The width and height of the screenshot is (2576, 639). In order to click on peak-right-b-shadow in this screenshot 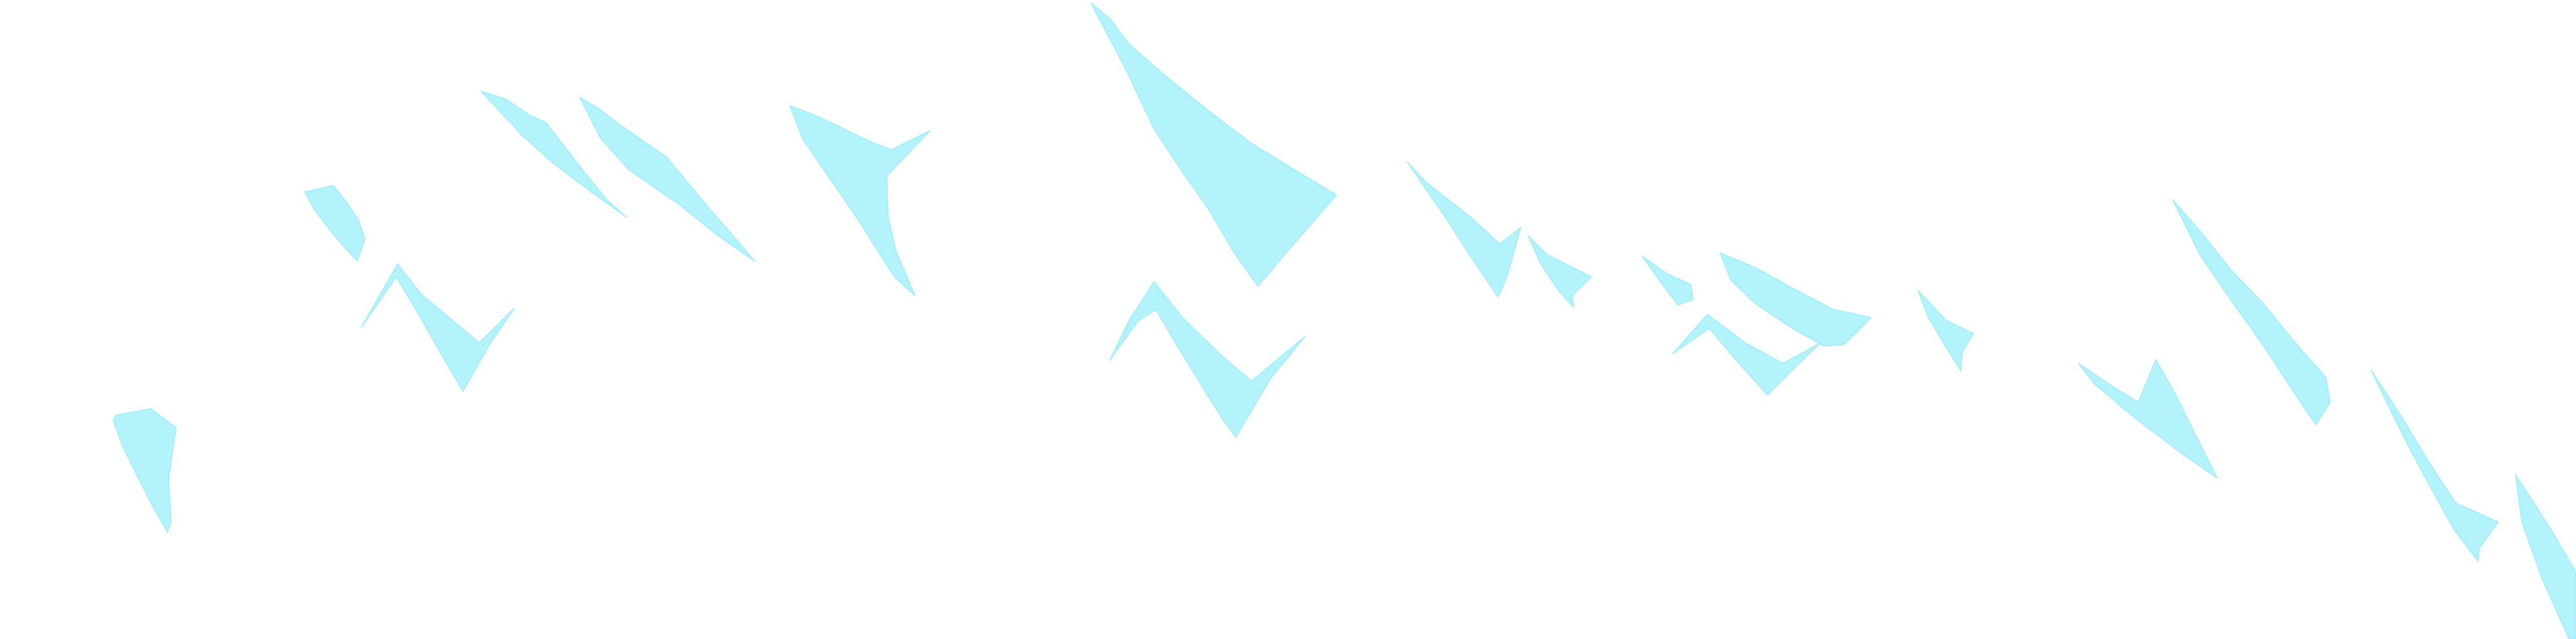, I will do `click(2148, 419)`.